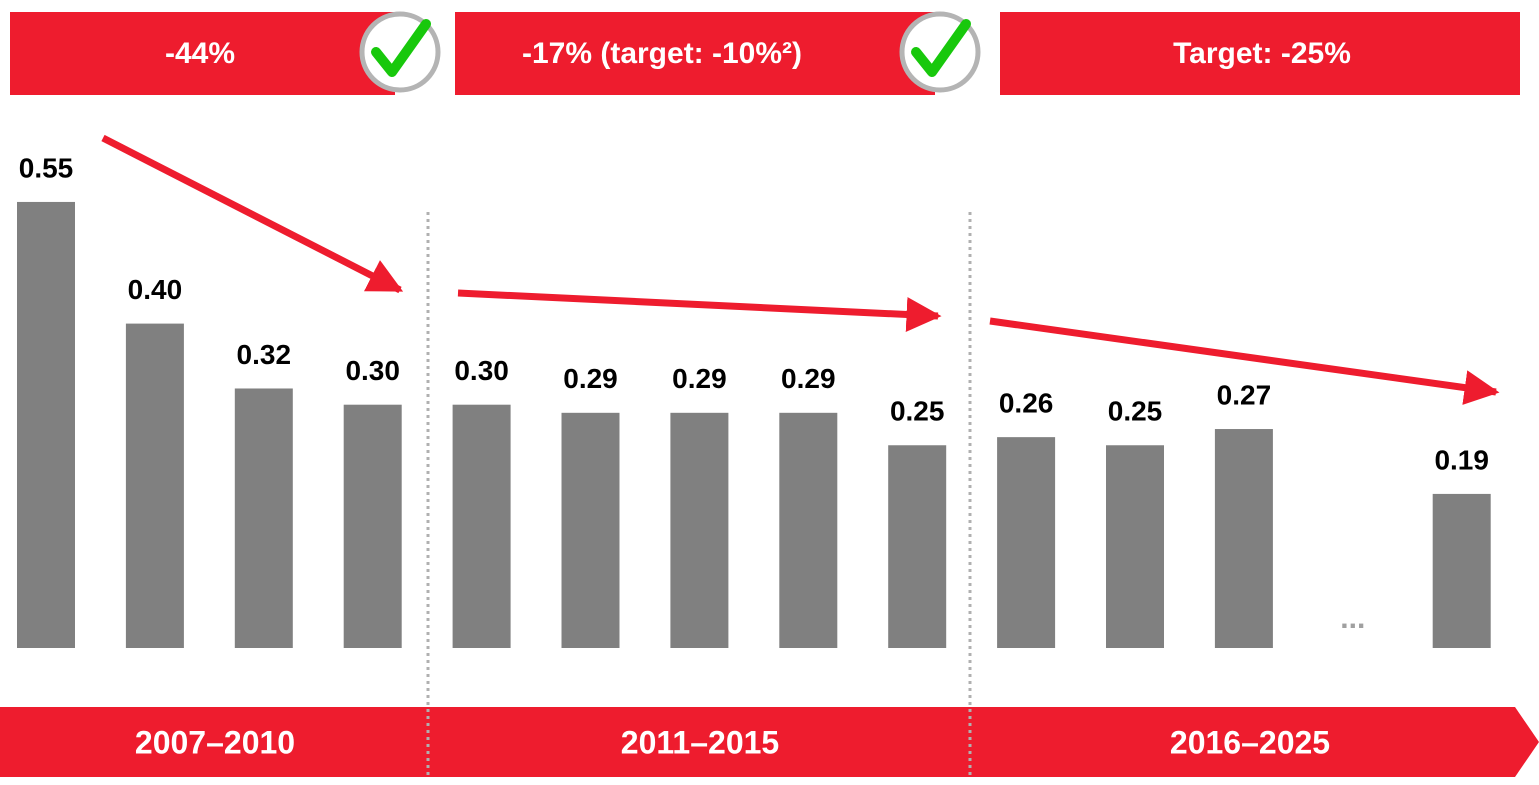 The width and height of the screenshot is (1539, 785). What do you see at coordinates (1461, 459) in the screenshot?
I see `value-label: 0.19` at bounding box center [1461, 459].